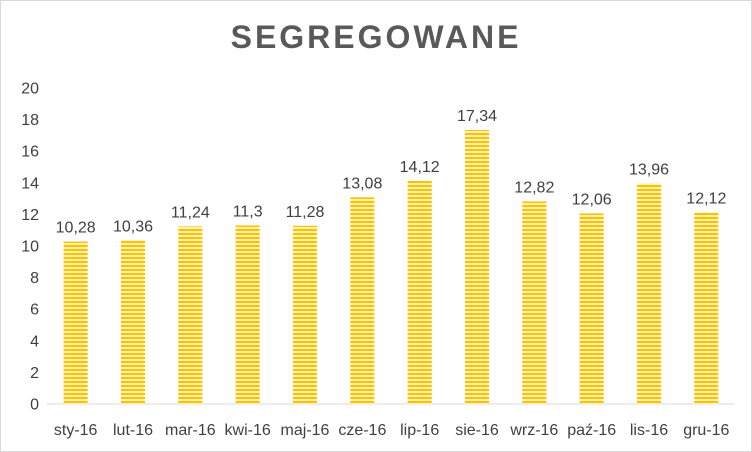  What do you see at coordinates (533, 430) in the screenshot?
I see `x-tick-label: wrz-16` at bounding box center [533, 430].